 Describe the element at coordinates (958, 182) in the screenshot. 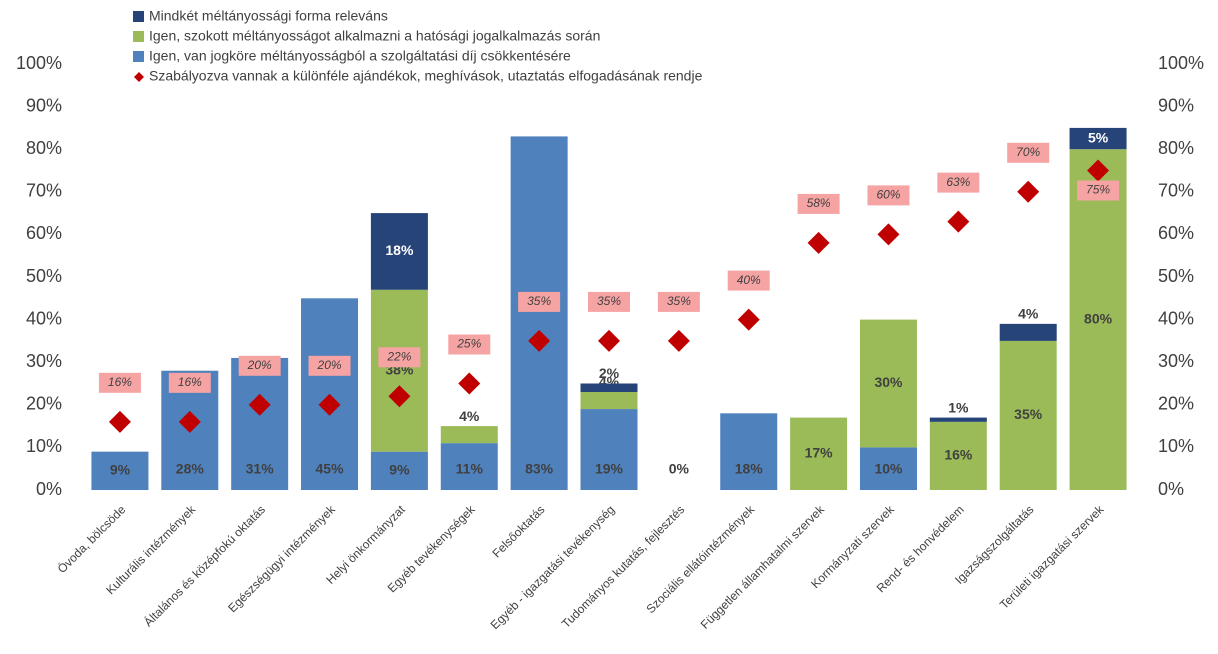

I see `data-label: 63%` at that location.